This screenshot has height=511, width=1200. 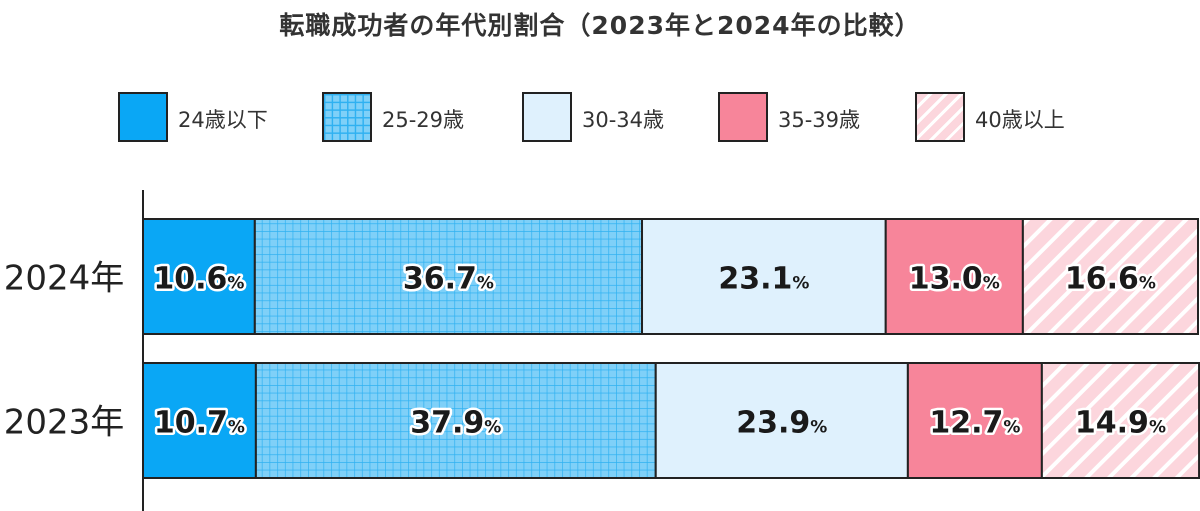 What do you see at coordinates (223, 120) in the screenshot?
I see `legend-label: 24歳以下` at bounding box center [223, 120].